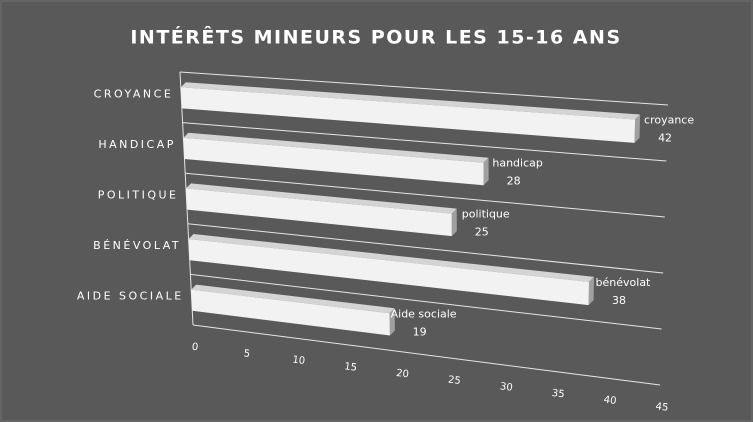 Image resolution: width=753 pixels, height=422 pixels. Describe the element at coordinates (624, 282) in the screenshot. I see `data-label-name: bénévolat` at that location.